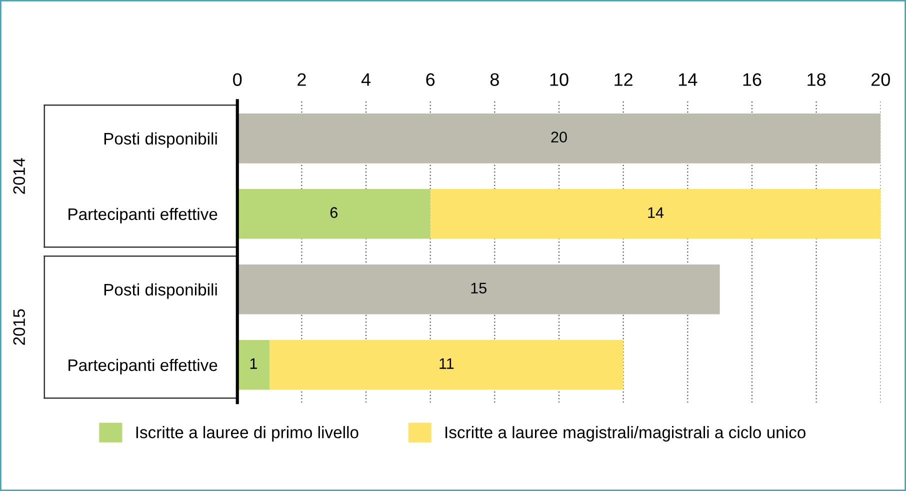 The image size is (906, 491). Describe the element at coordinates (623, 79) in the screenshot. I see `x-tick-label: 12` at that location.